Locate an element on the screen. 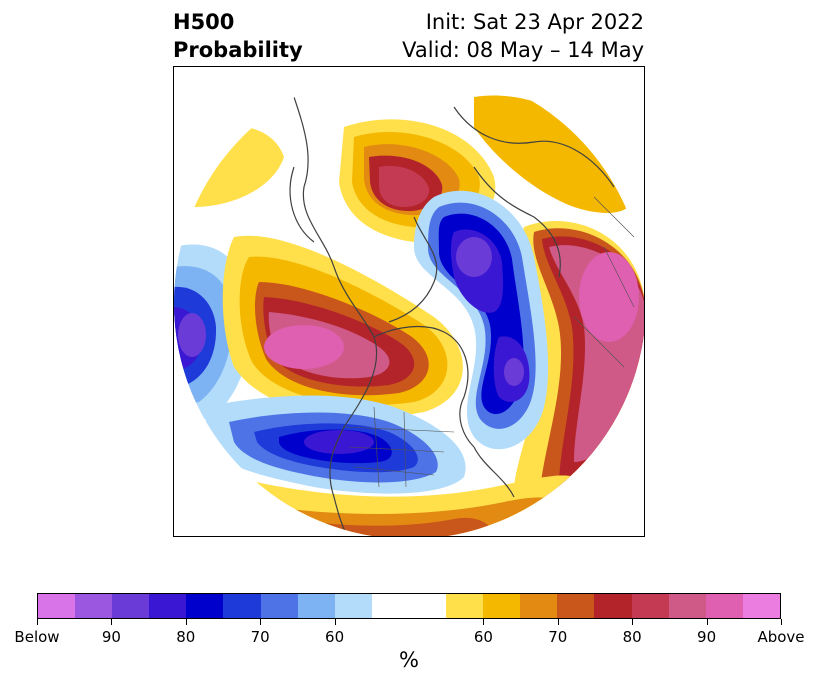 The height and width of the screenshot is (686, 819). colorbar is located at coordinates (409, 606).